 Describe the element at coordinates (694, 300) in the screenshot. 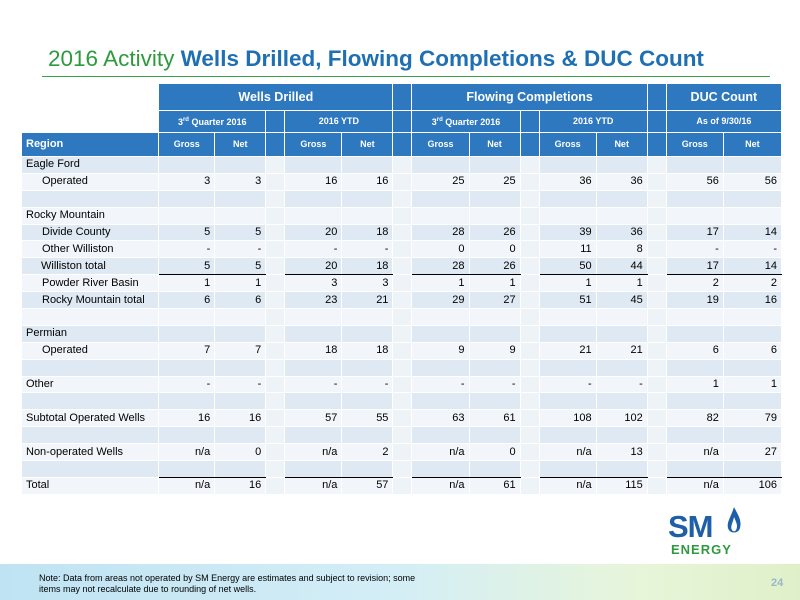

I see `table-cell: 19` at that location.